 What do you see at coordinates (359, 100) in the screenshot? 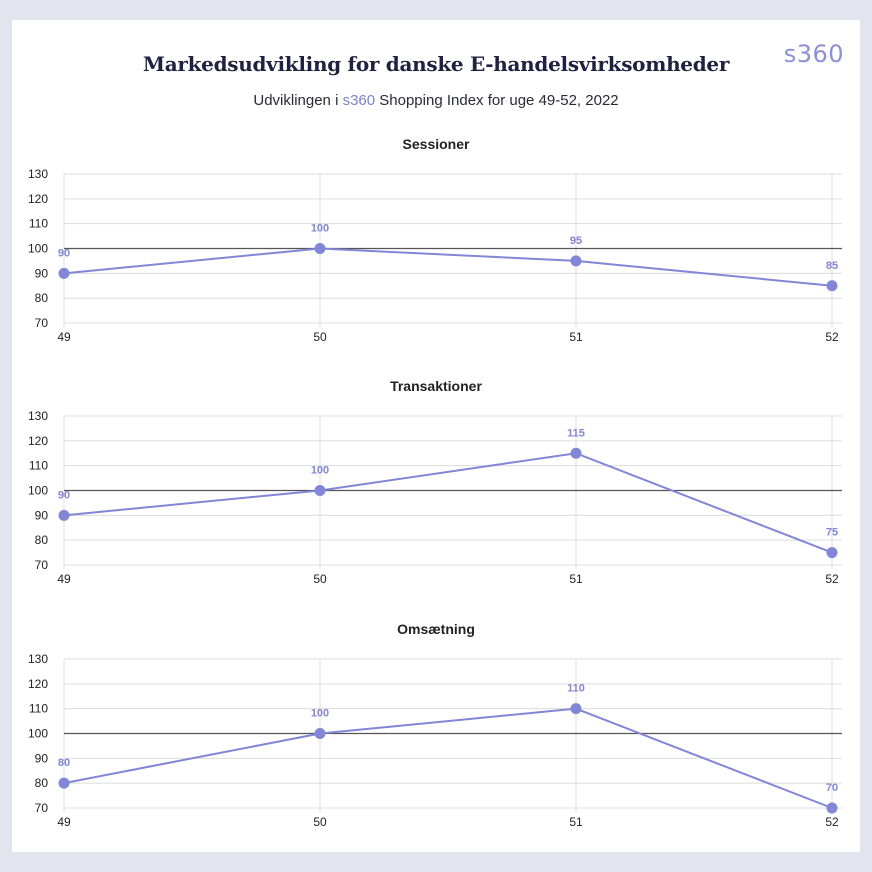
I see `subtitle-brand: s360` at bounding box center [359, 100].